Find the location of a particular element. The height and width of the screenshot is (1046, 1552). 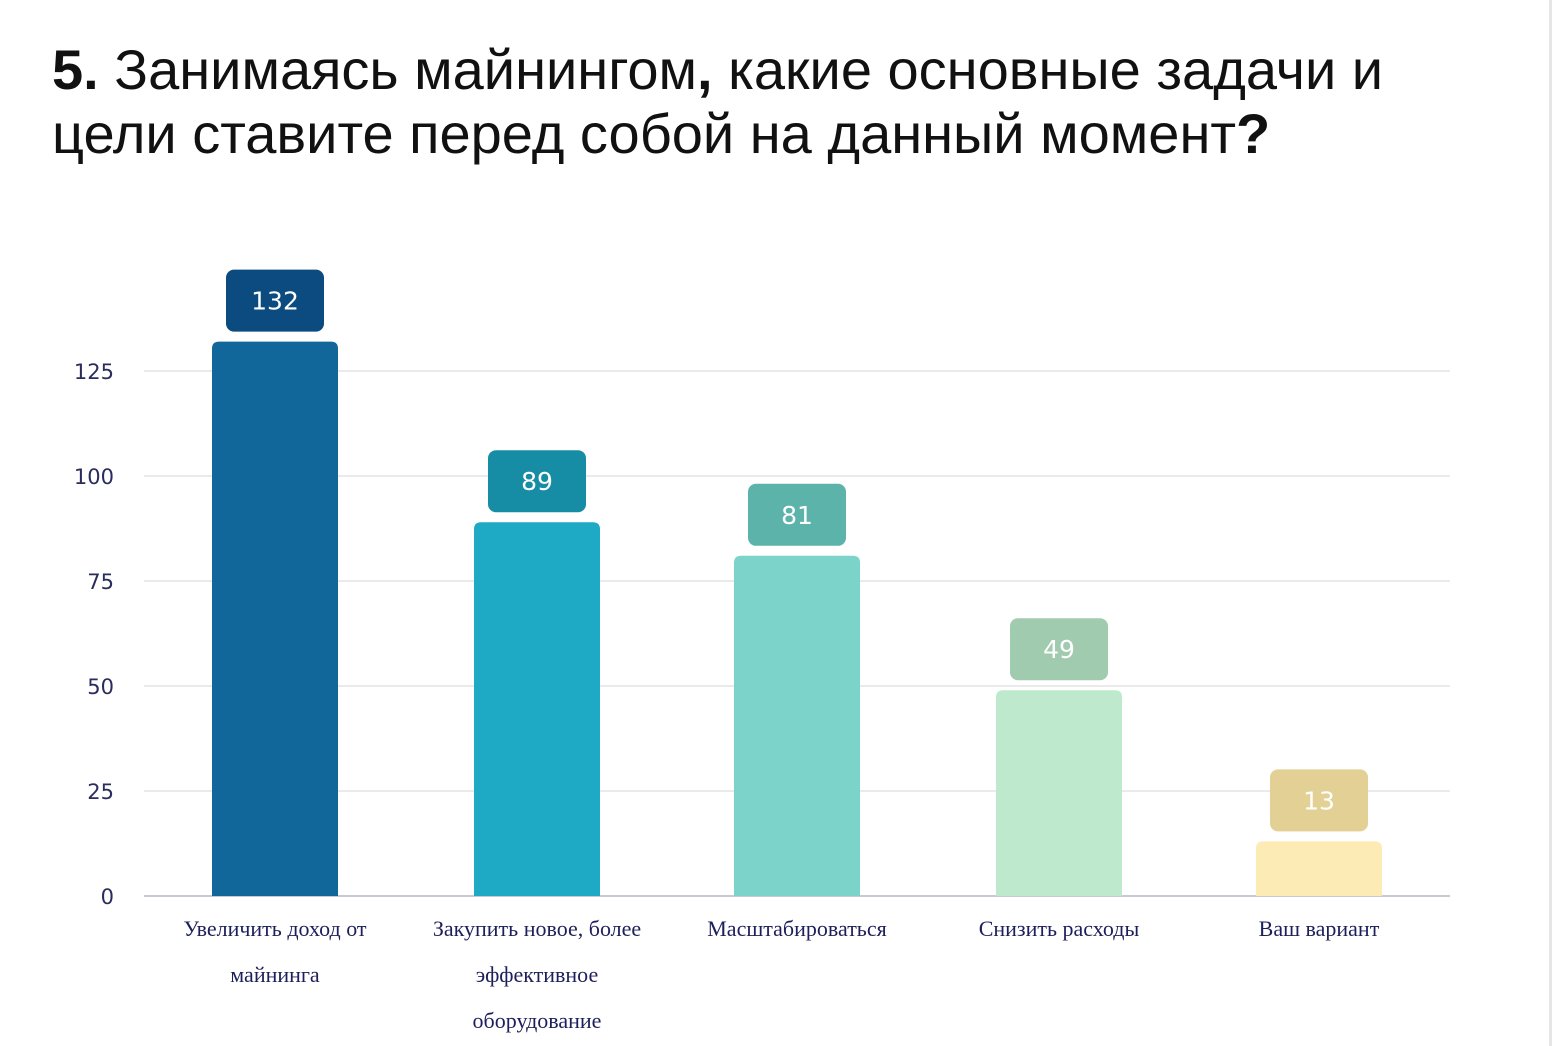

category-label-line: эффективное is located at coordinates (537, 974).